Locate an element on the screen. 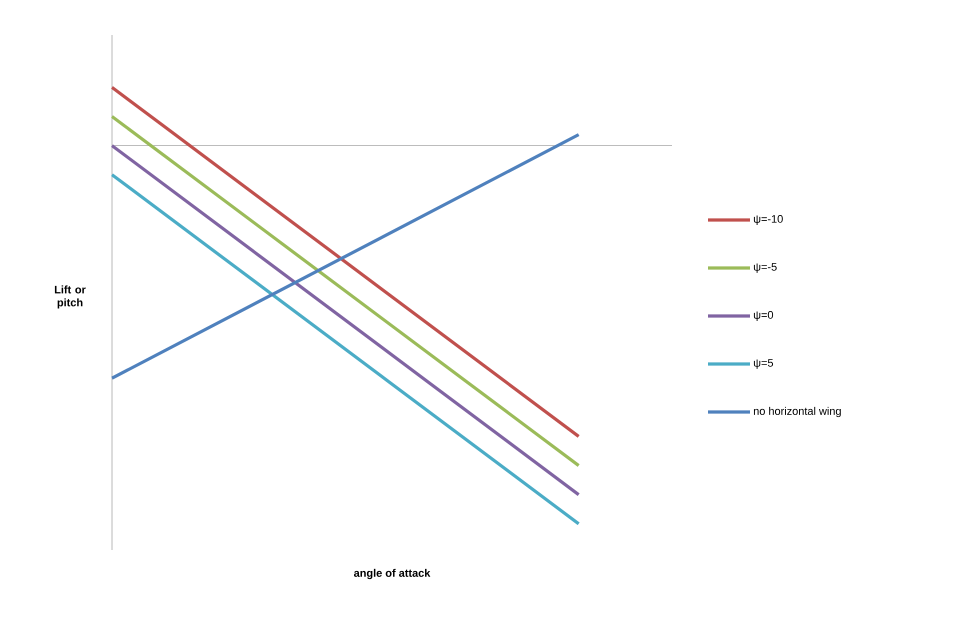  legend-label: ψ=5 is located at coordinates (764, 364).